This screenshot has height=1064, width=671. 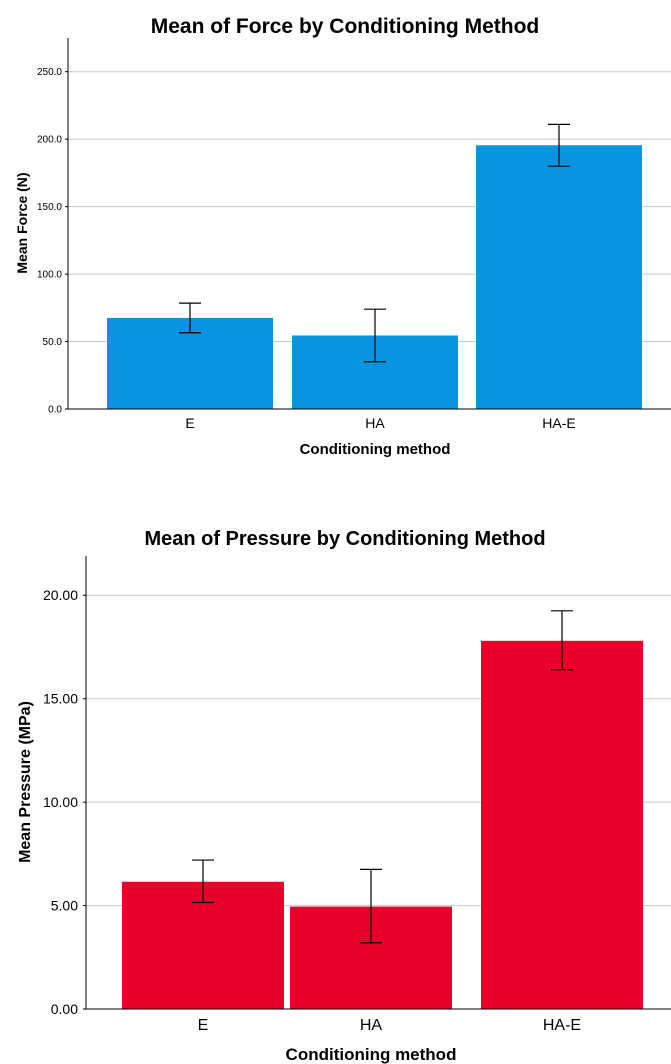 I want to click on force-y-tick-labels: 0.0 50.0 100.0 150.0 200.0 250.0, so click(x=52, y=241).